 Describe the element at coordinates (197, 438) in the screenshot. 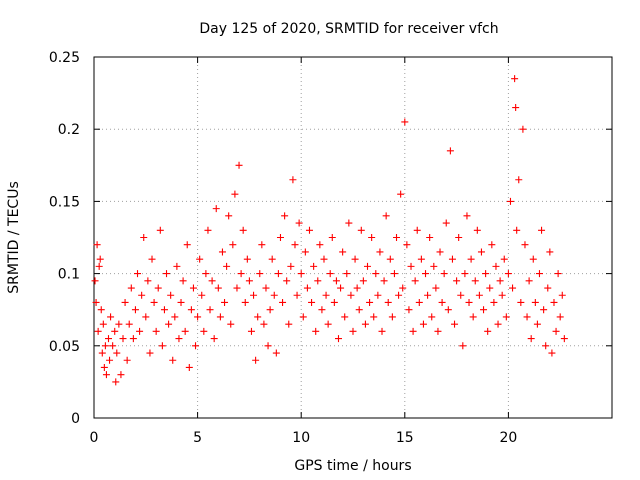

I see `x-tick-label: 5` at that location.